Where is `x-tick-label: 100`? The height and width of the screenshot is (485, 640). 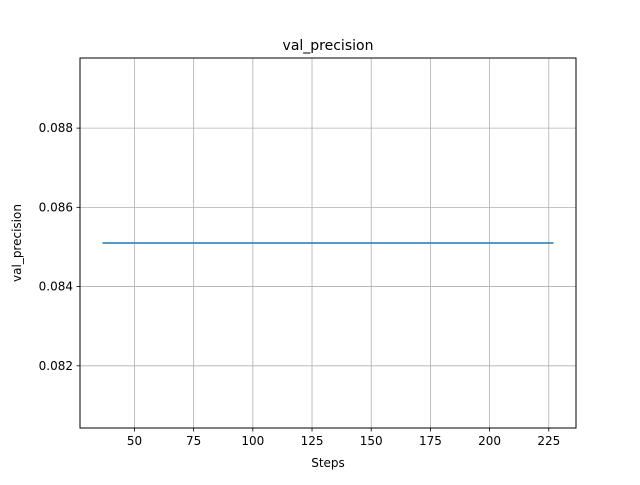
x-tick-label: 100 is located at coordinates (252, 441).